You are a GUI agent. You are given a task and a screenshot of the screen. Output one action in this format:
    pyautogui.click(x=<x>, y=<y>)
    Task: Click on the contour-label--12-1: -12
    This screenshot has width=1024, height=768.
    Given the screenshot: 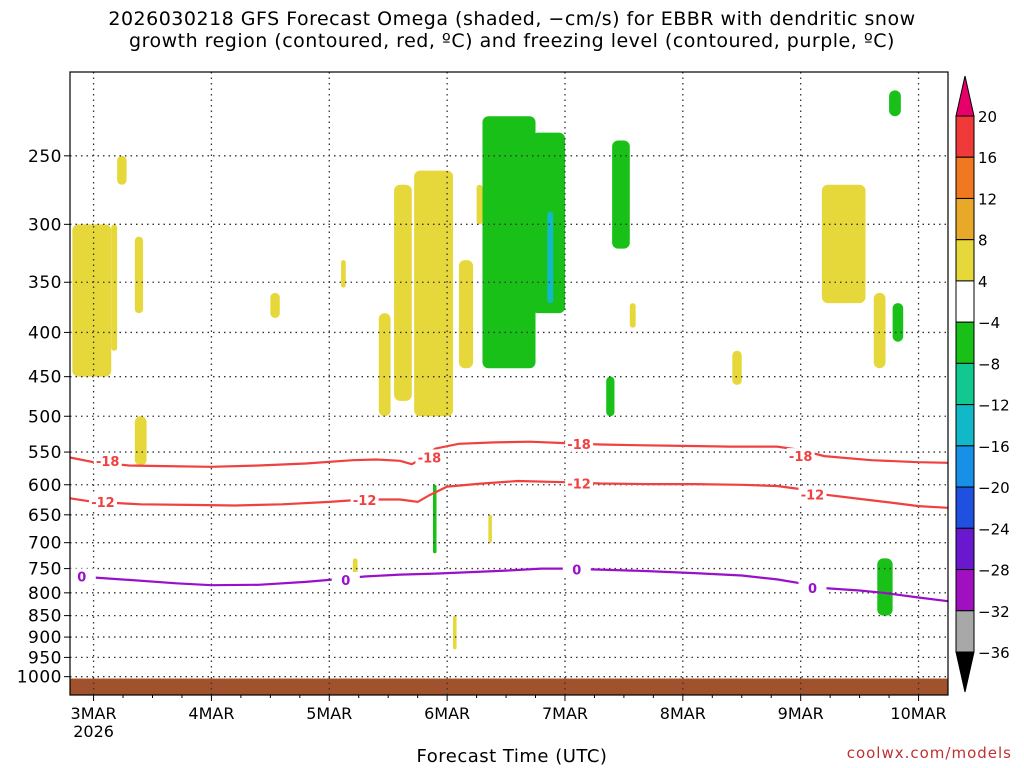 What is the action you would take?
    pyautogui.click(x=365, y=501)
    